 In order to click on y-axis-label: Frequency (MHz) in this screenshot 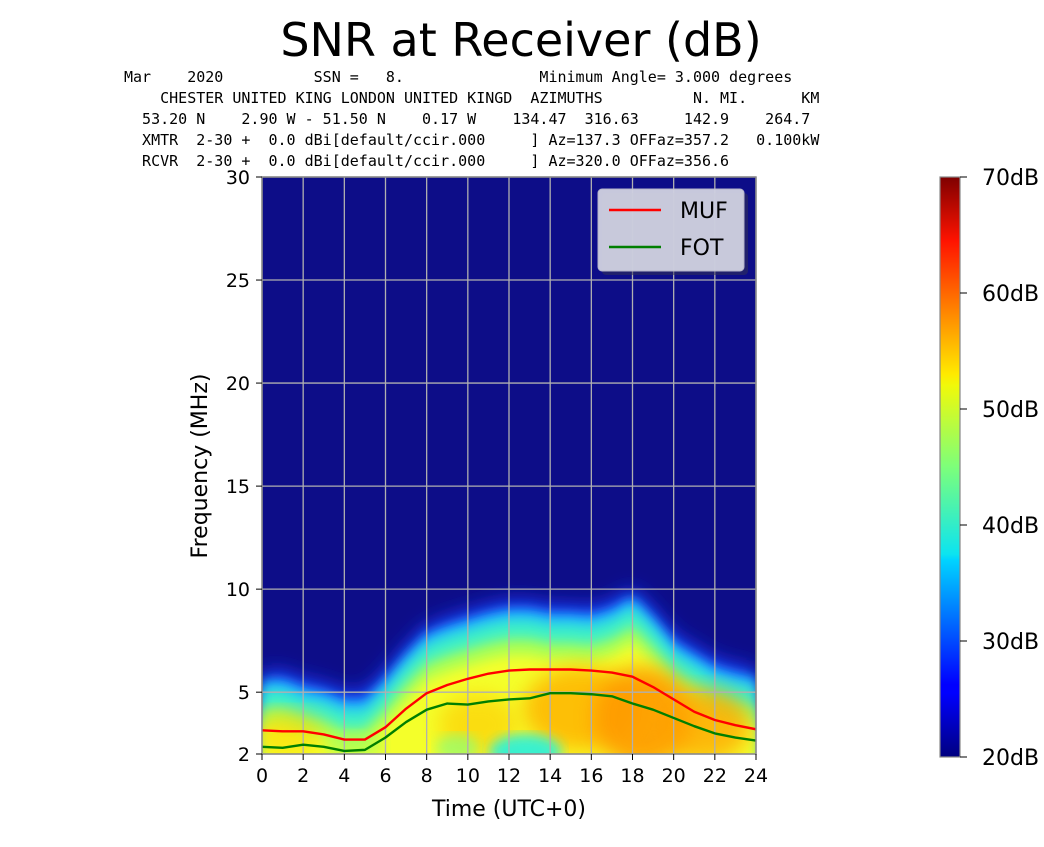, I will do `click(200, 466)`.